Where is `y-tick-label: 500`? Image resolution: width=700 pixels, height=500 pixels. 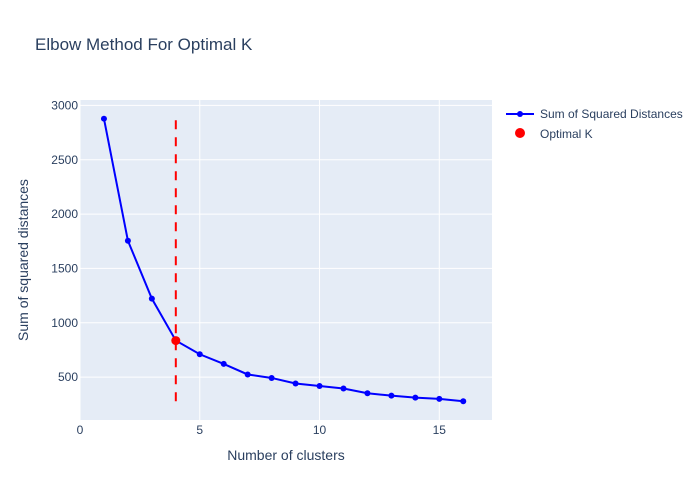
y-tick-label: 500 is located at coordinates (68, 377).